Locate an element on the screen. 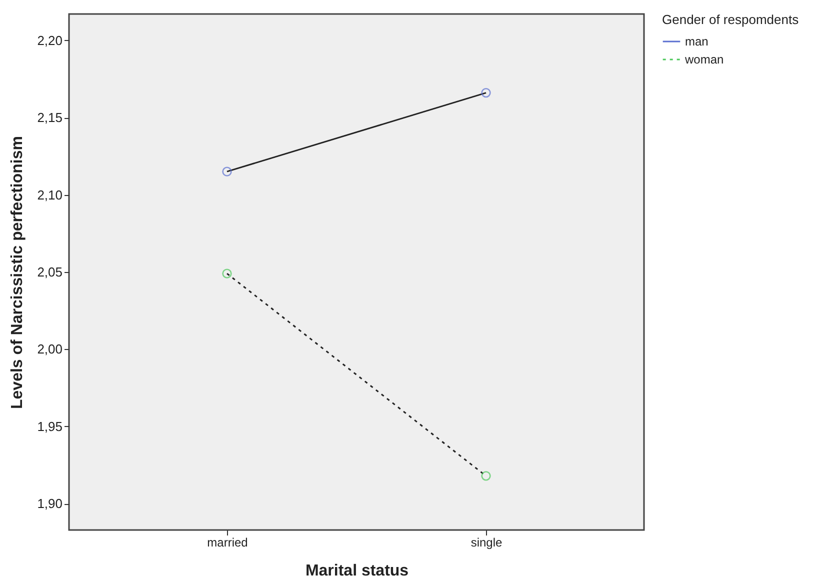 The width and height of the screenshot is (825, 586). y-tick-label: 2,15 is located at coordinates (49, 118).